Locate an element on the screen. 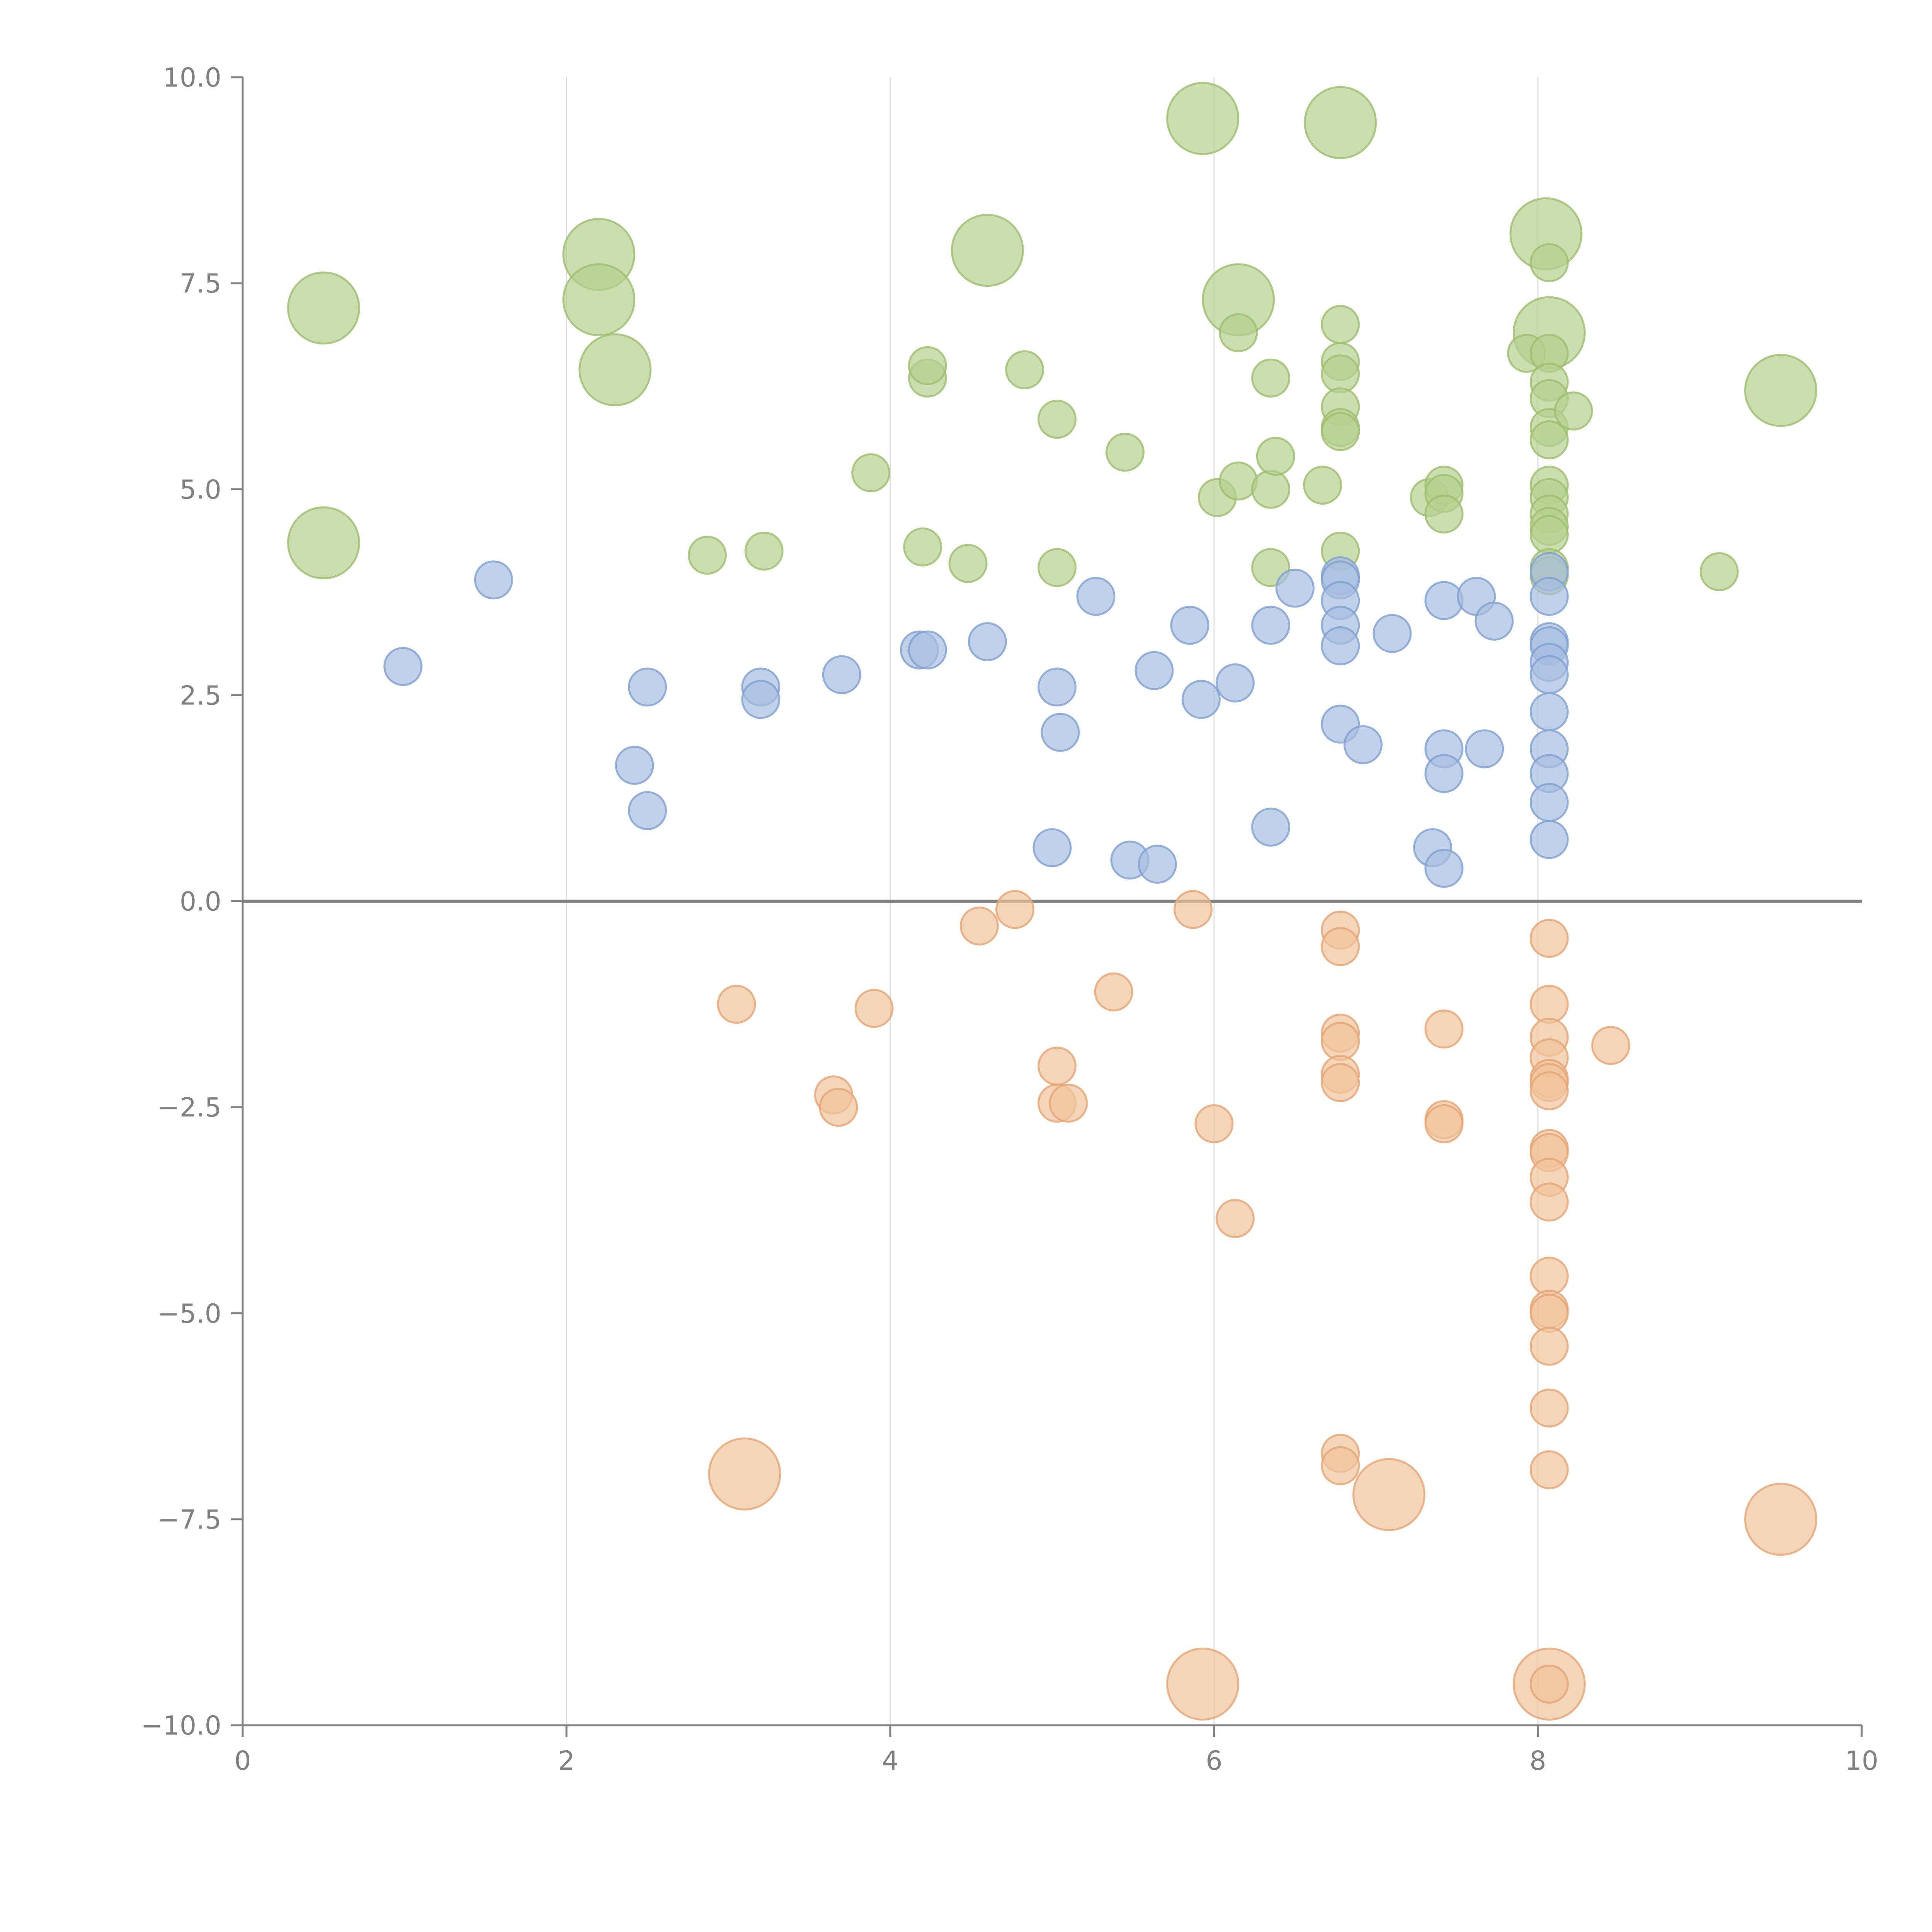 The height and width of the screenshot is (1932, 1932). y-tick-label-5: −2.5 is located at coordinates (190, 1108).